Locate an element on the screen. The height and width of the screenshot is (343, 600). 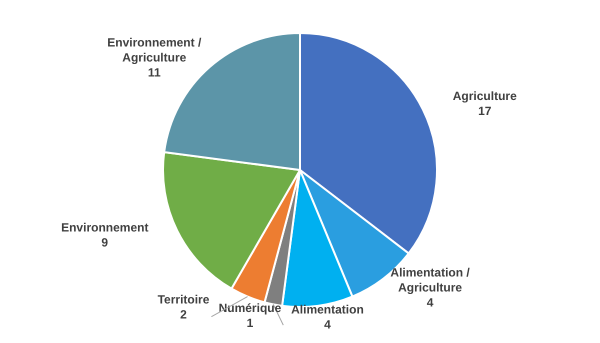
data-label: 1 is located at coordinates (250, 323).